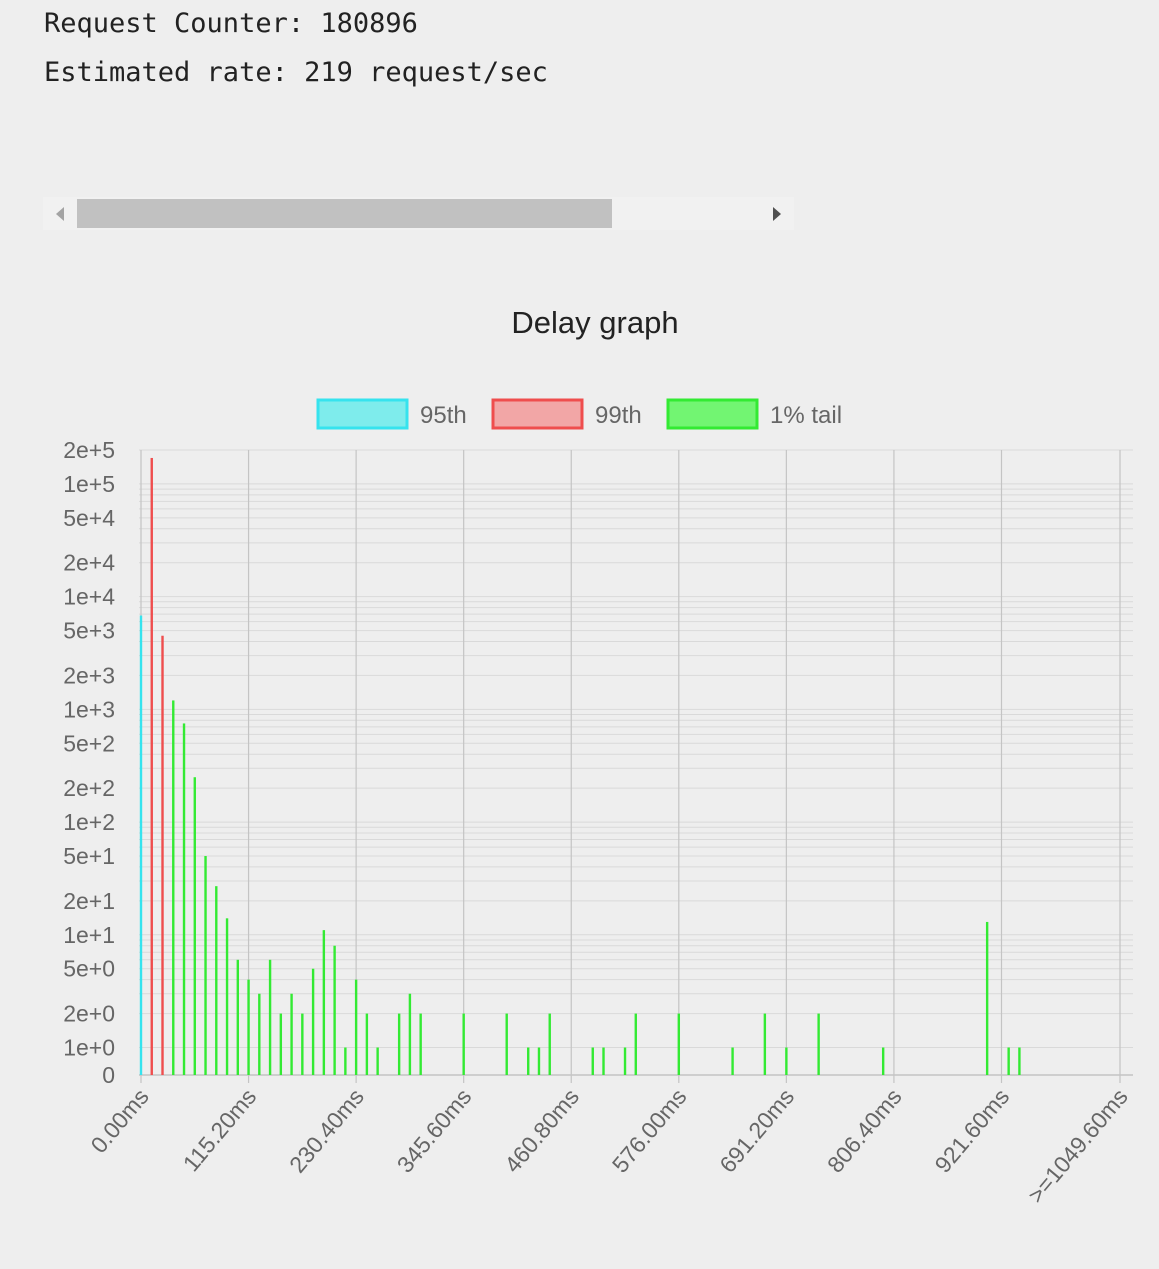 This screenshot has width=1159, height=1269. Describe the element at coordinates (806, 415) in the screenshot. I see `legend-label: 1% tail` at that location.